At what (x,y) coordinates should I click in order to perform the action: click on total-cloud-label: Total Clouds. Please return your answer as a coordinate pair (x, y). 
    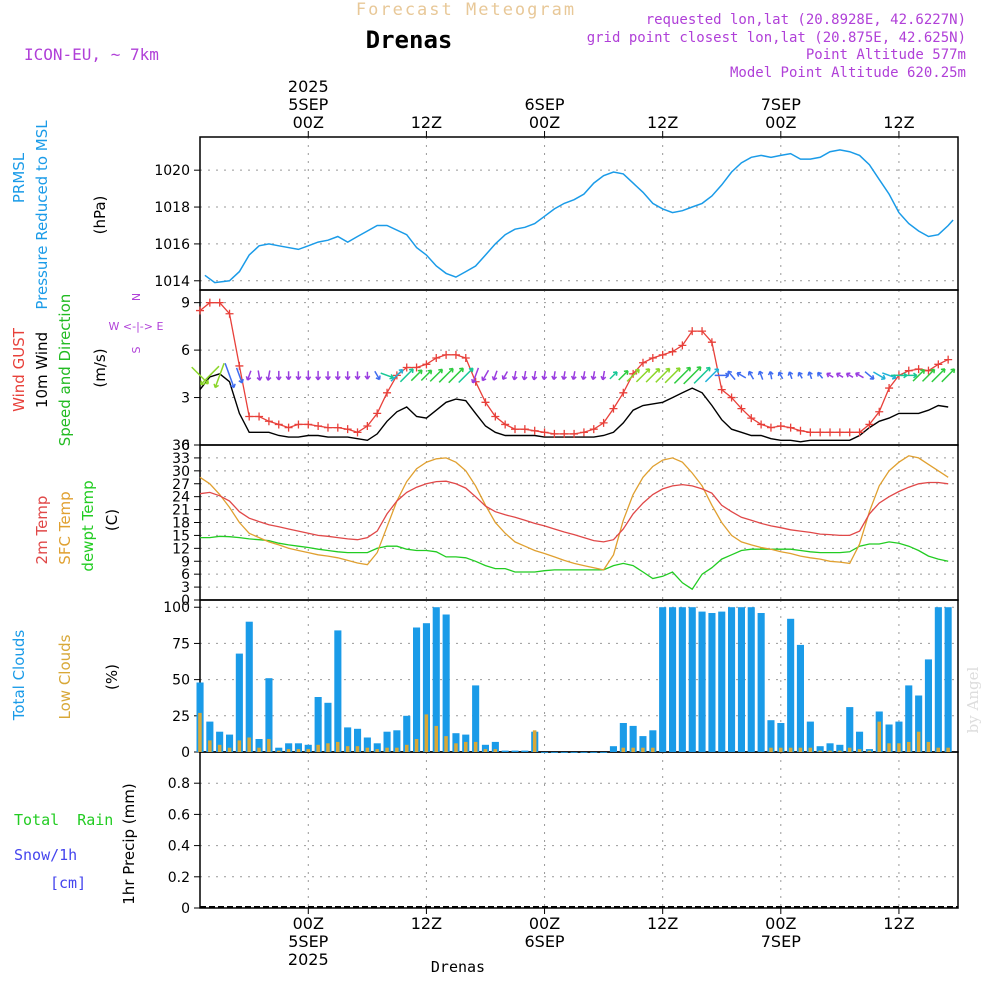
    Looking at the image, I should click on (19, 676).